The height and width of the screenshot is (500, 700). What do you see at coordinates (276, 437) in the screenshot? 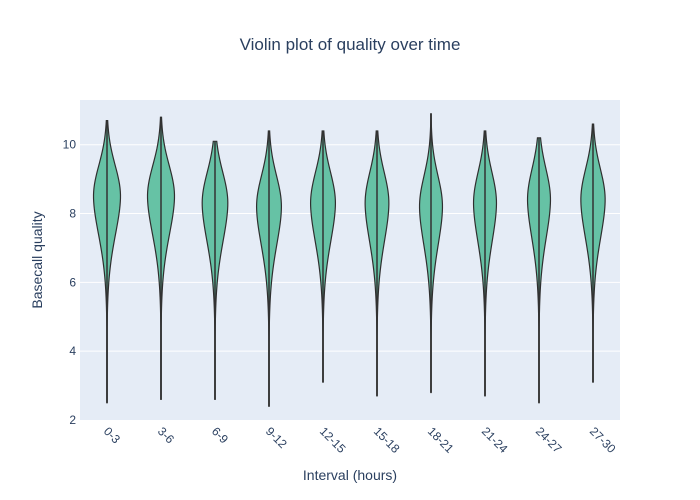
I see `x-tick-label: 9-12` at bounding box center [276, 437].